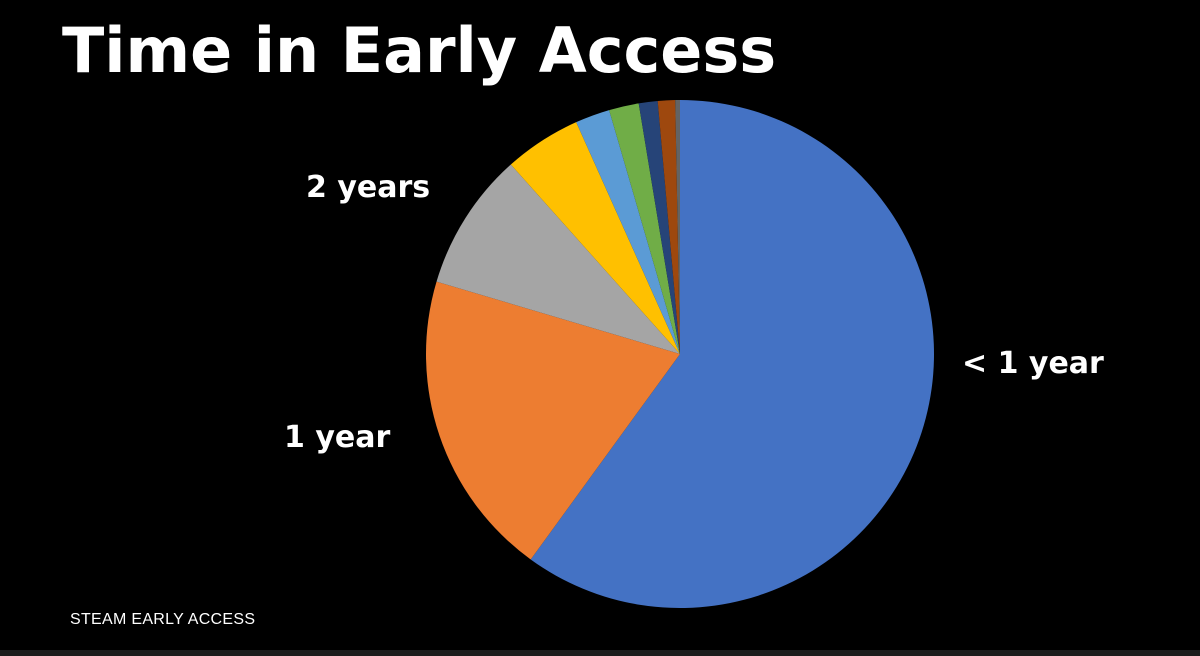 The image size is (1200, 656). Describe the element at coordinates (368, 187) in the screenshot. I see `slice-label-2-years: 2 years` at that location.